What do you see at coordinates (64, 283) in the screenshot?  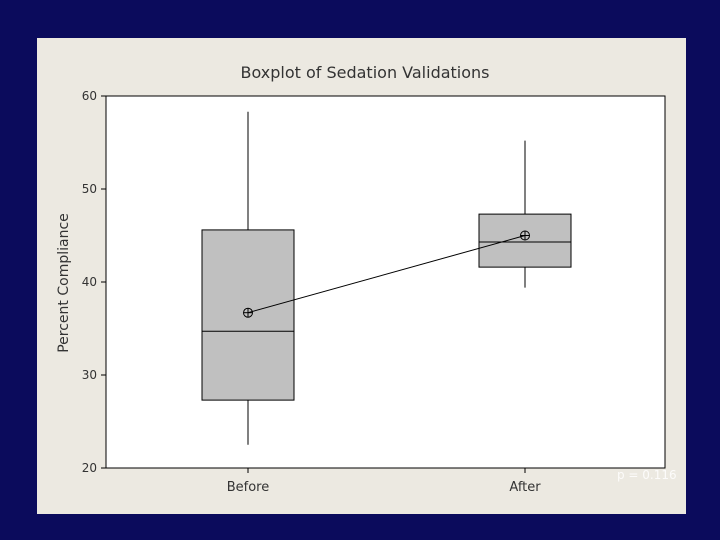 I see `y-axis-label: Percent Compliance` at bounding box center [64, 283].